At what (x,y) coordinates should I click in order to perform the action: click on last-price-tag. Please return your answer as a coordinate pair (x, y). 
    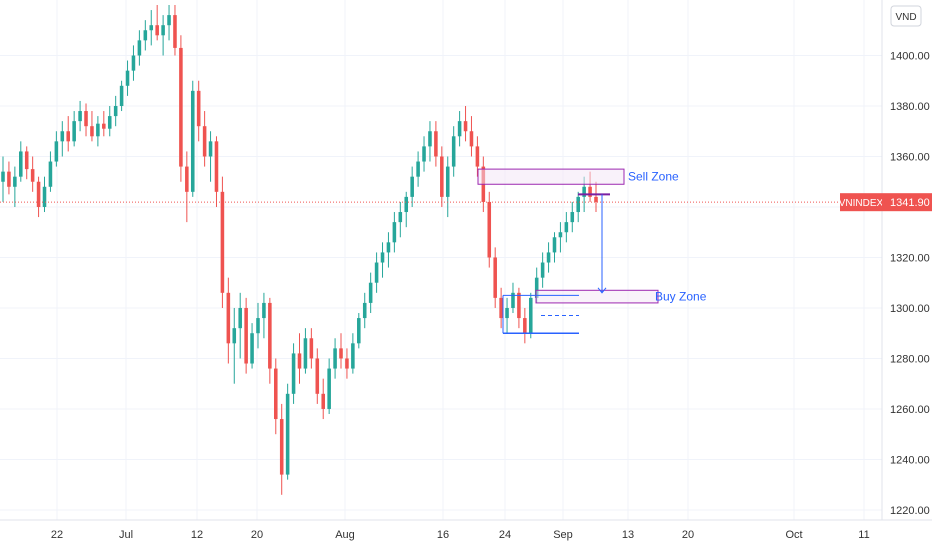
    Looking at the image, I should click on (907, 202).